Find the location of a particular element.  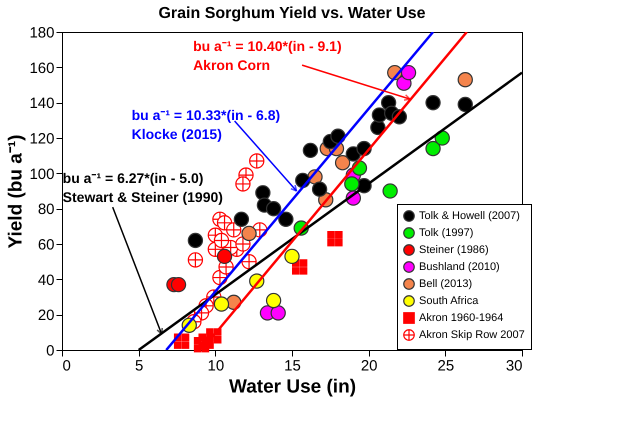

annotation: bu a⁻¹ = 10.40*(in - 9.1) Akron Corn is located at coordinates (267, 56).